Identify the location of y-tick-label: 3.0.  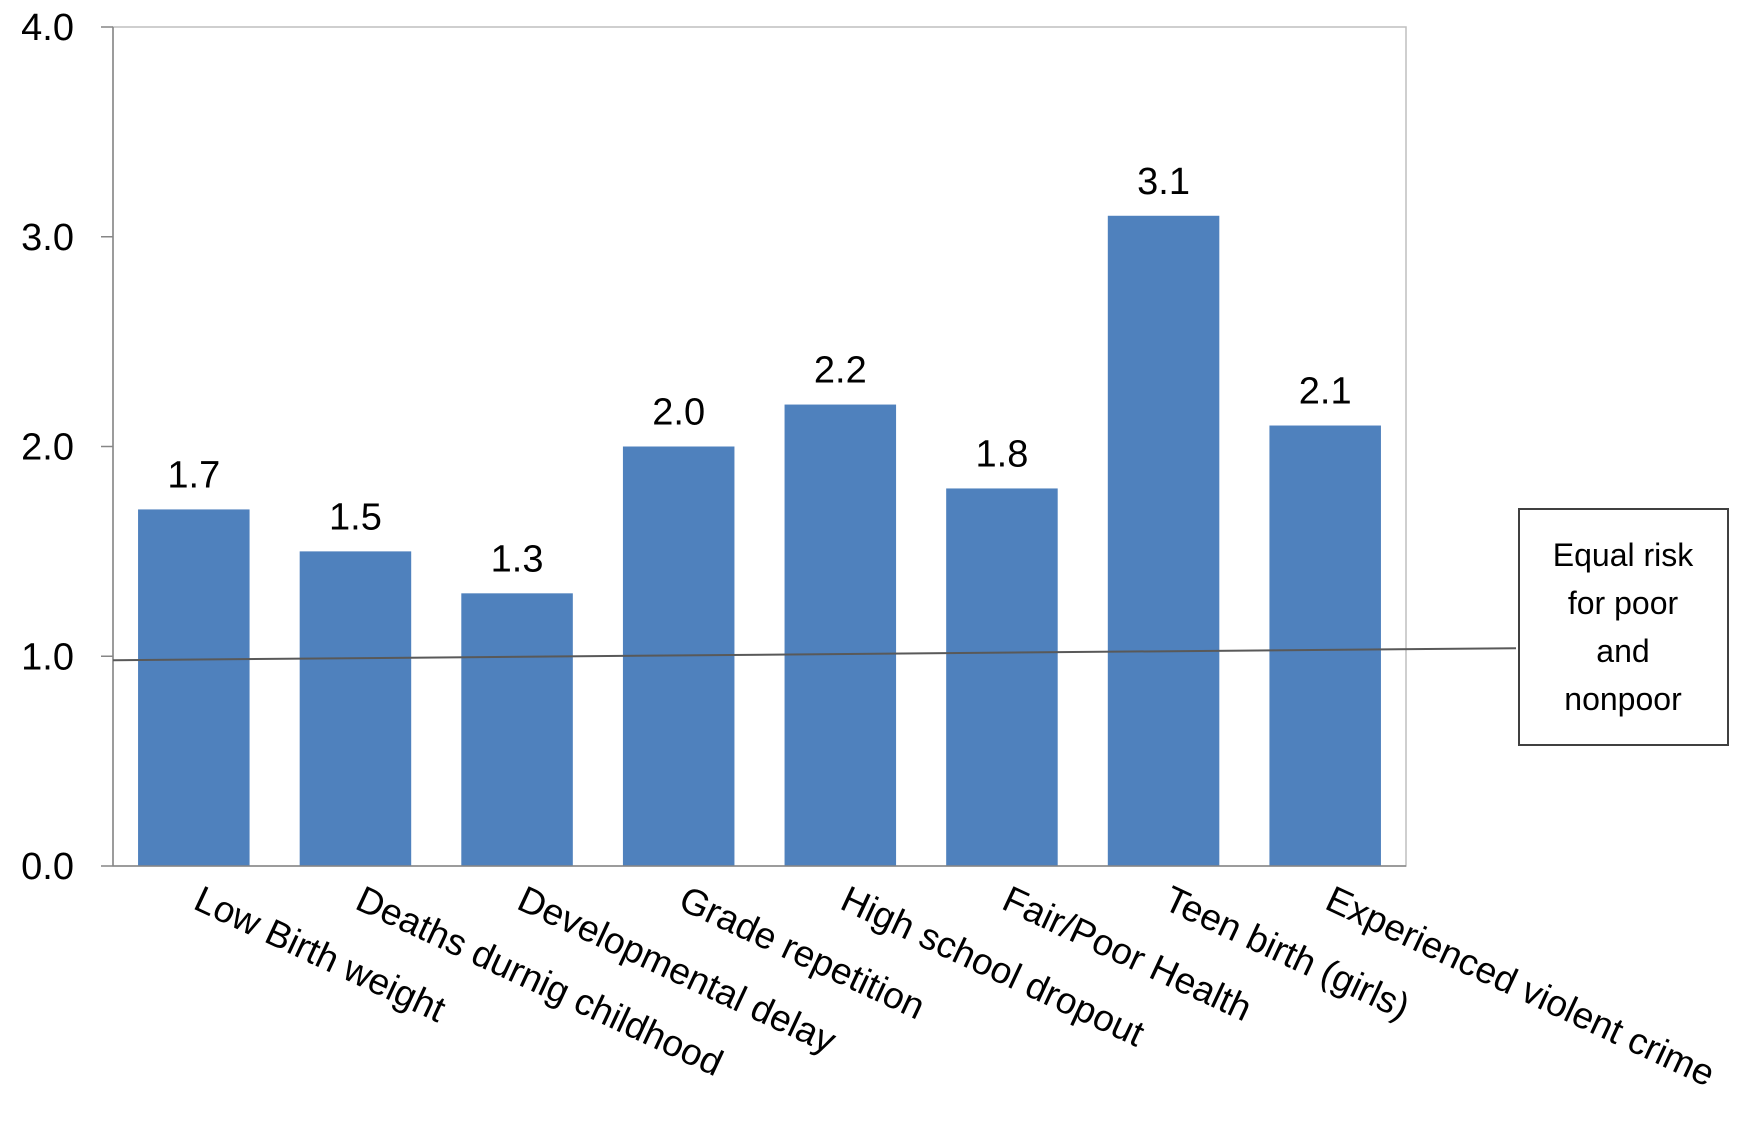
(47, 238).